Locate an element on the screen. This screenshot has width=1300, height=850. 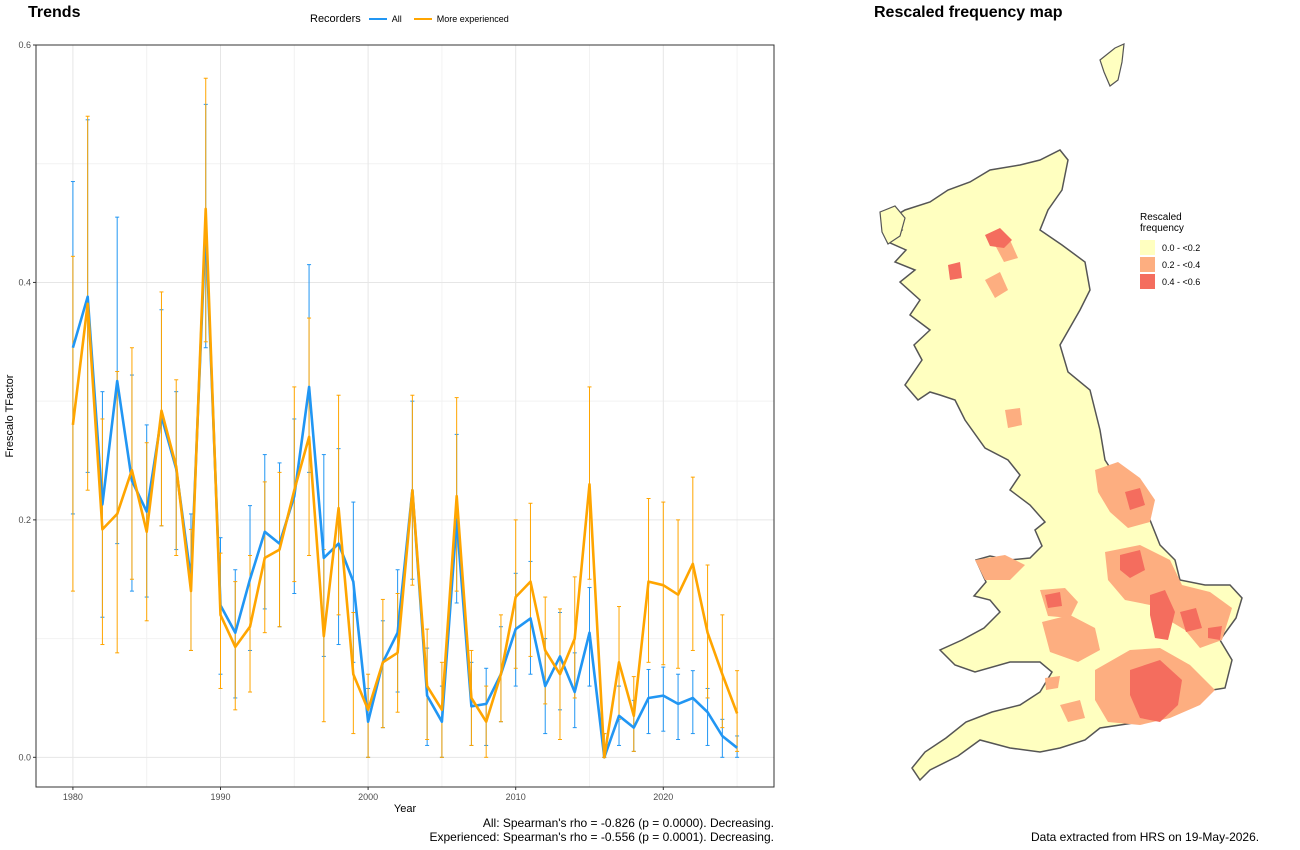
x-tick-label: 2000 is located at coordinates (368, 797).